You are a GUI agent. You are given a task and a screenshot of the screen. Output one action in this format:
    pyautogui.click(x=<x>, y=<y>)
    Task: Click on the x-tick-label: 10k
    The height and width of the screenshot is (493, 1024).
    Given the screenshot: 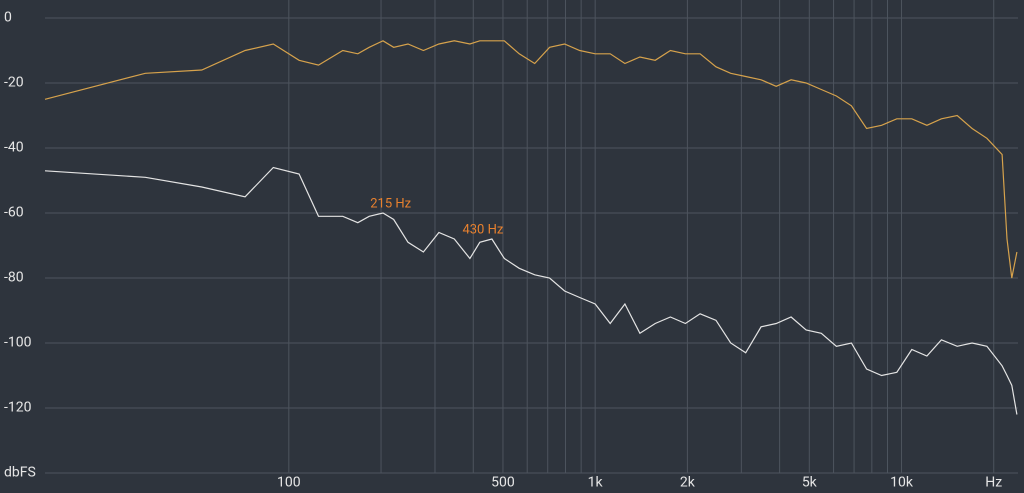 What is the action you would take?
    pyautogui.click(x=902, y=483)
    